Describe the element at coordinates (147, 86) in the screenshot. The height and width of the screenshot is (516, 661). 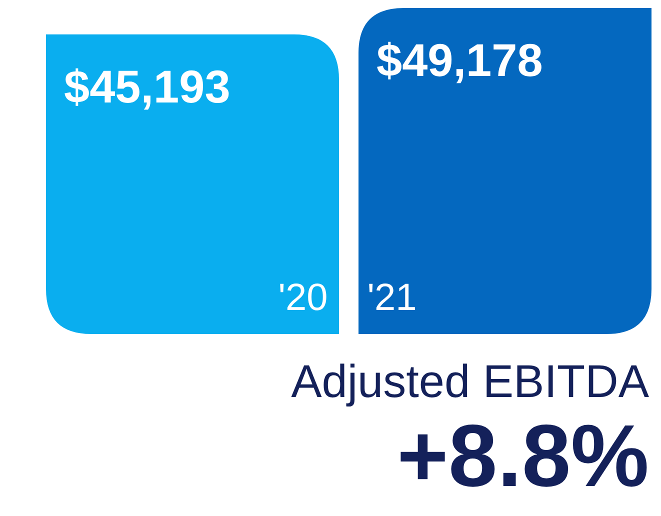
I see `data-label: $45,193` at that location.